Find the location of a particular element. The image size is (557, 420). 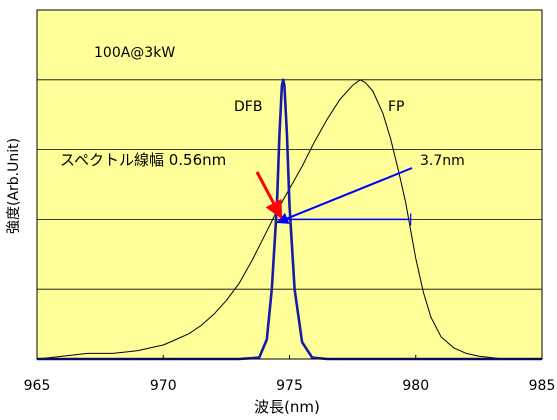

x-axis-label: 波長(nm) is located at coordinates (287, 407).